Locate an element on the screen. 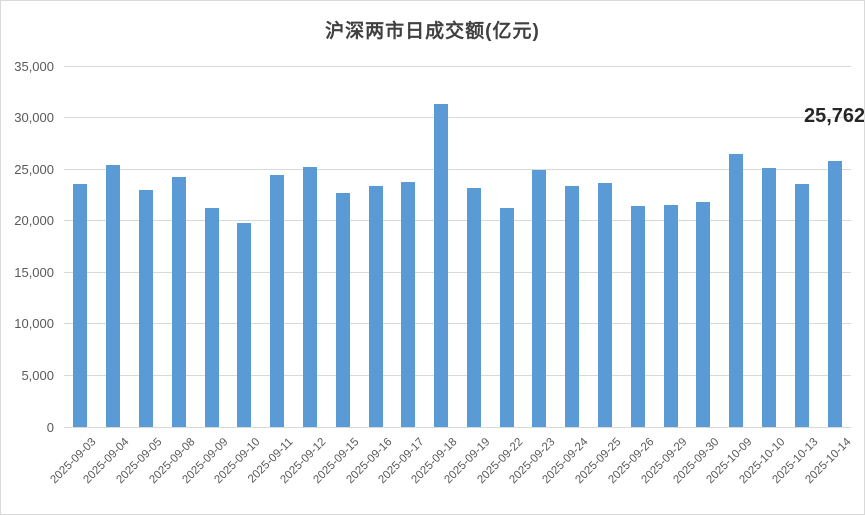 Image resolution: width=865 pixels, height=515 pixels. chart-title: 沪深两市日成交额(亿元) is located at coordinates (432, 31).